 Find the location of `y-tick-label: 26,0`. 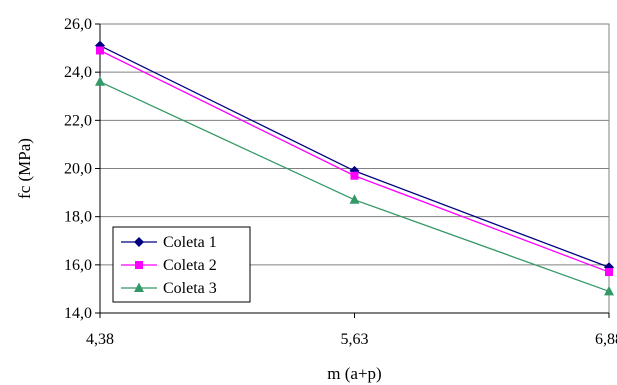

y-tick-label: 26,0 is located at coordinates (78, 24).